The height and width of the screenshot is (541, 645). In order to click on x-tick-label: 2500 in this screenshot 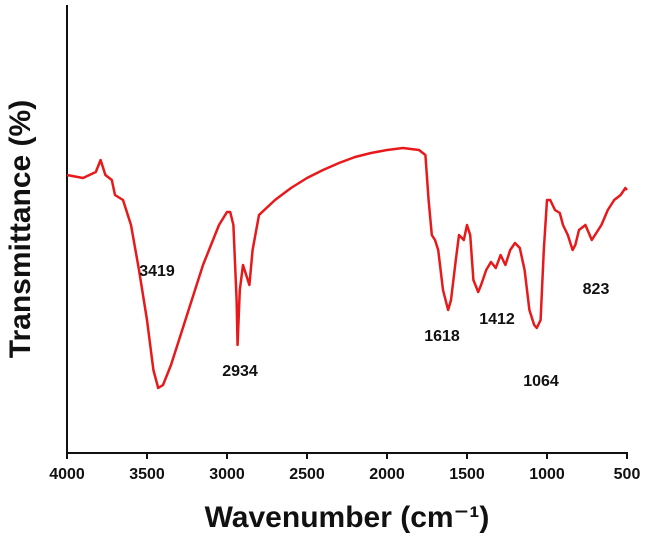, I will do `click(307, 474)`.